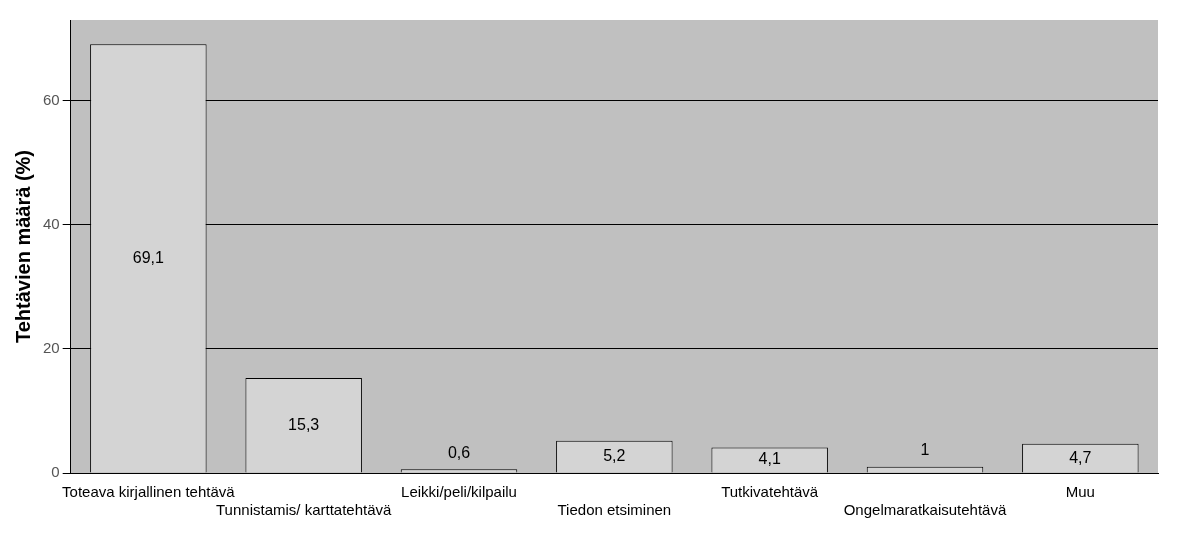 This screenshot has width=1187, height=535. I want to click on y-axis-title: Tehtävien määrä (%), so click(22, 246).